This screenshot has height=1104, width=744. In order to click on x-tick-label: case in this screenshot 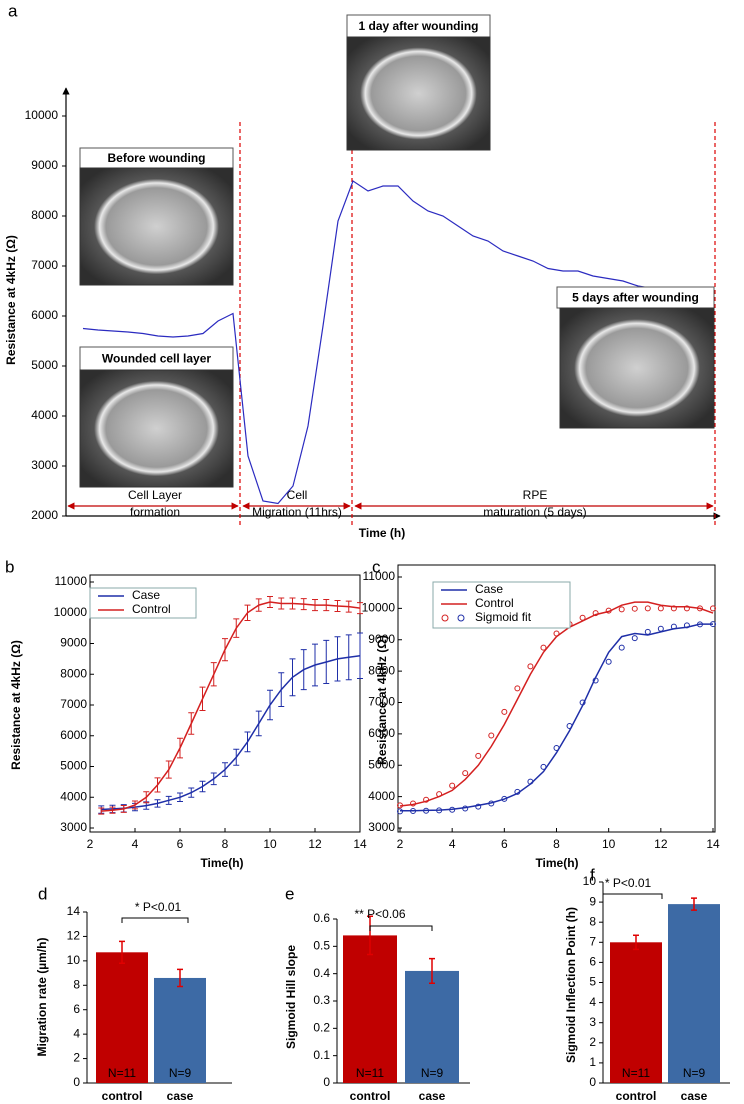, I will do `click(180, 1096)`.